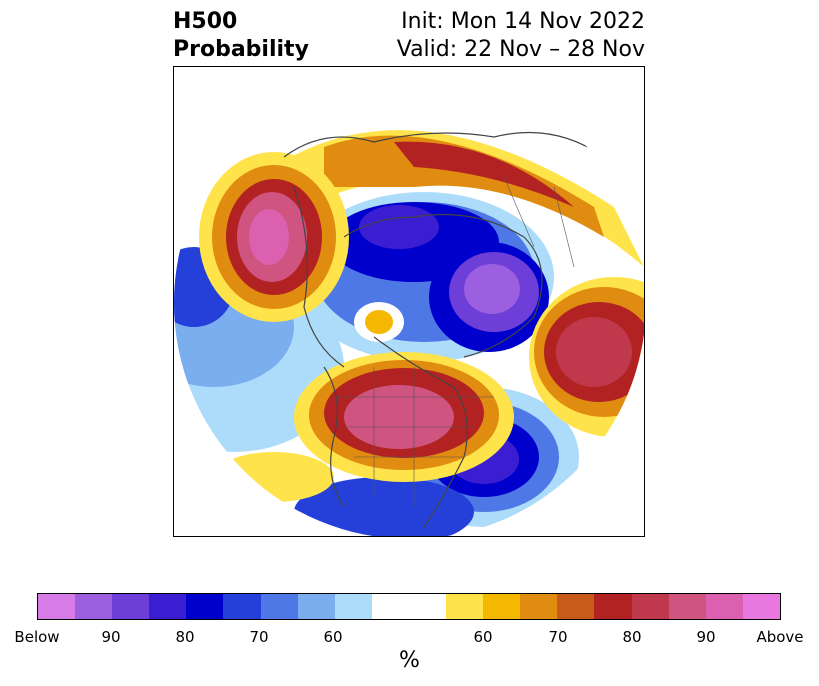 This screenshot has height=686, width=819. I want to click on above-normal-northern-ring, so click(459, 198).